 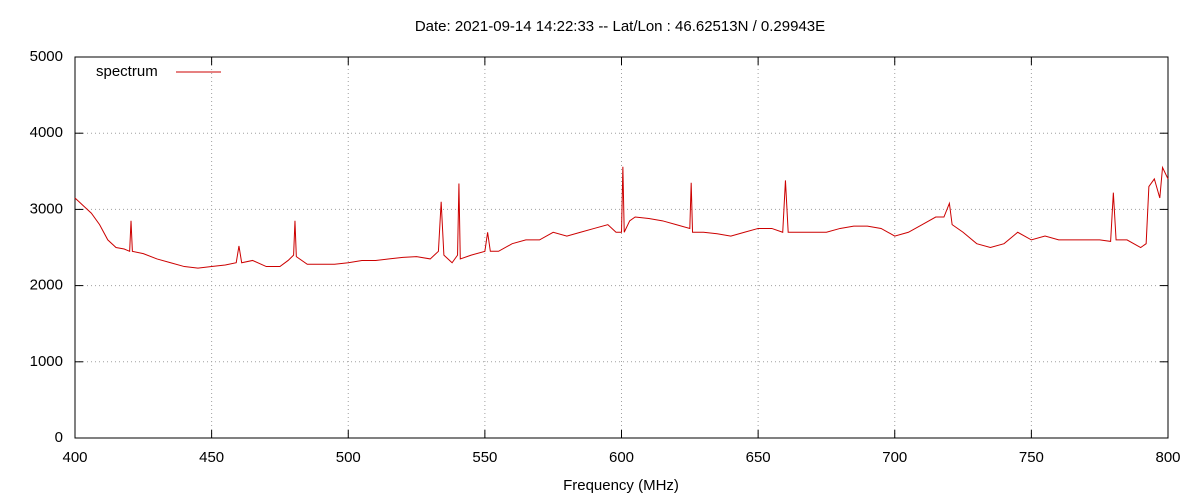 What do you see at coordinates (484, 457) in the screenshot?
I see `x-tick-label: 550` at bounding box center [484, 457].